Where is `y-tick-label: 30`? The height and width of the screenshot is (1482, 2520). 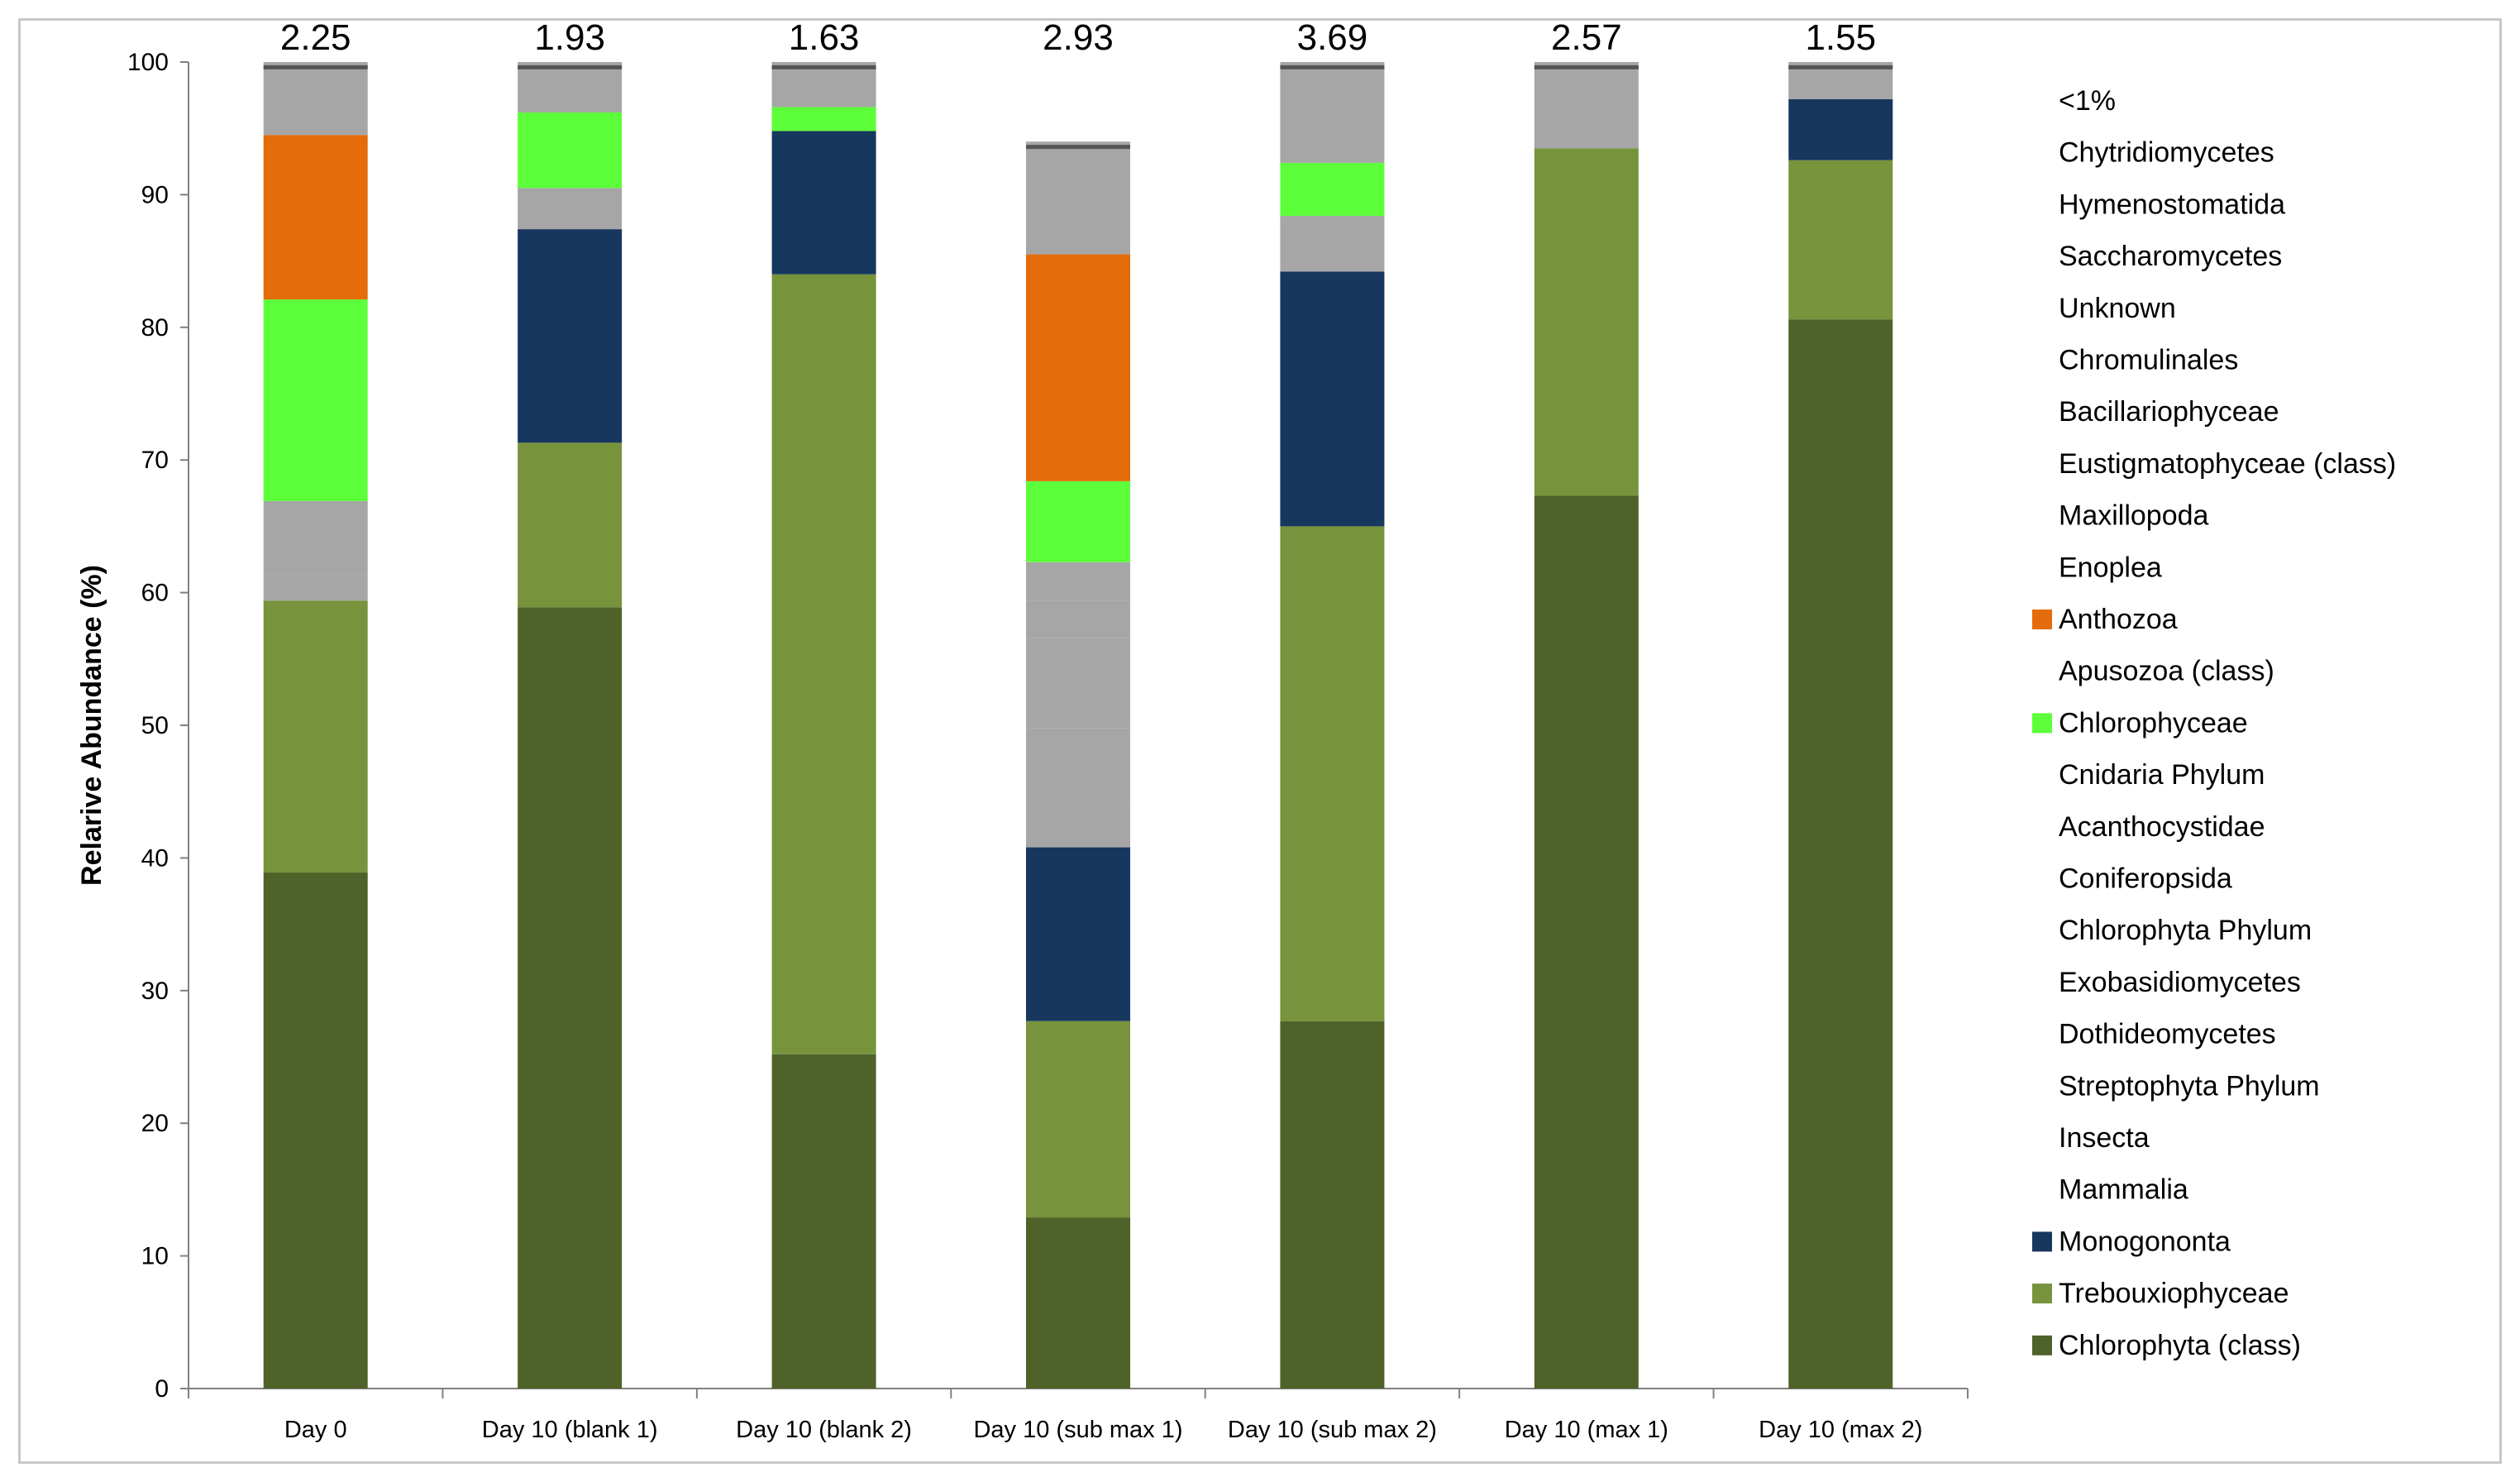 y-tick-label: 30 is located at coordinates (155, 992).